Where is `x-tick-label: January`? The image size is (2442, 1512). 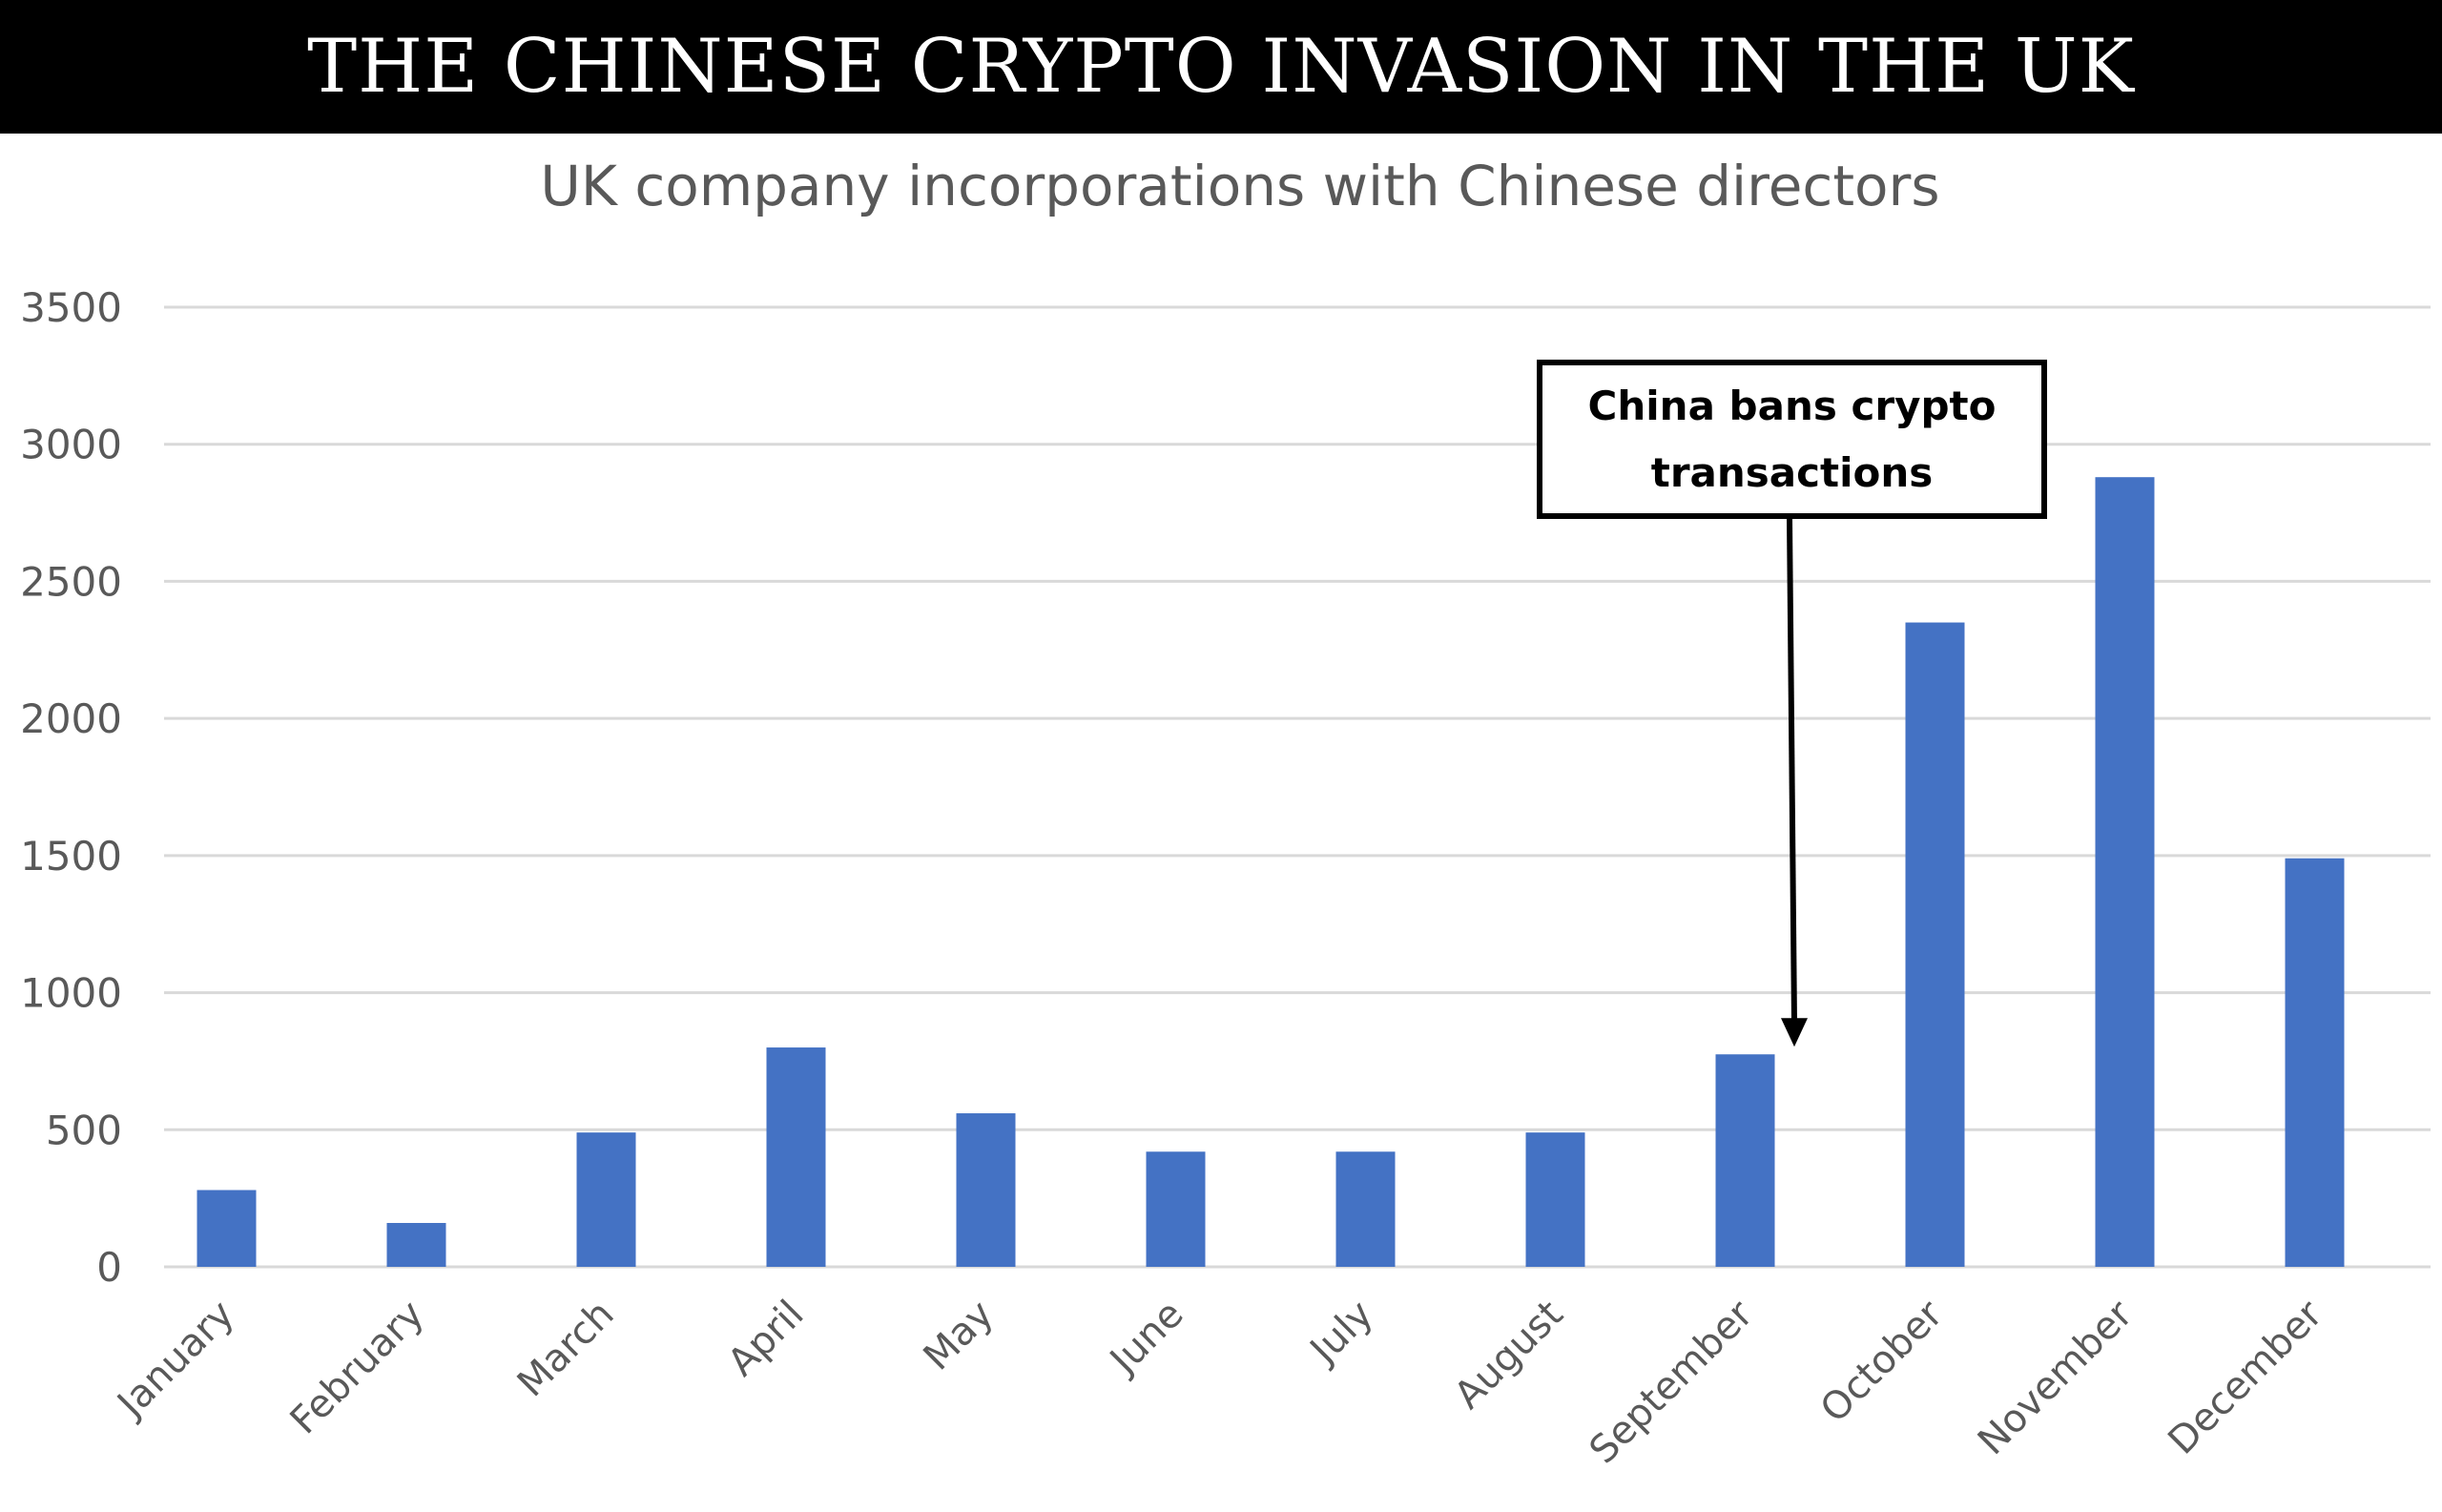
x-tick-label: January is located at coordinates (175, 1360).